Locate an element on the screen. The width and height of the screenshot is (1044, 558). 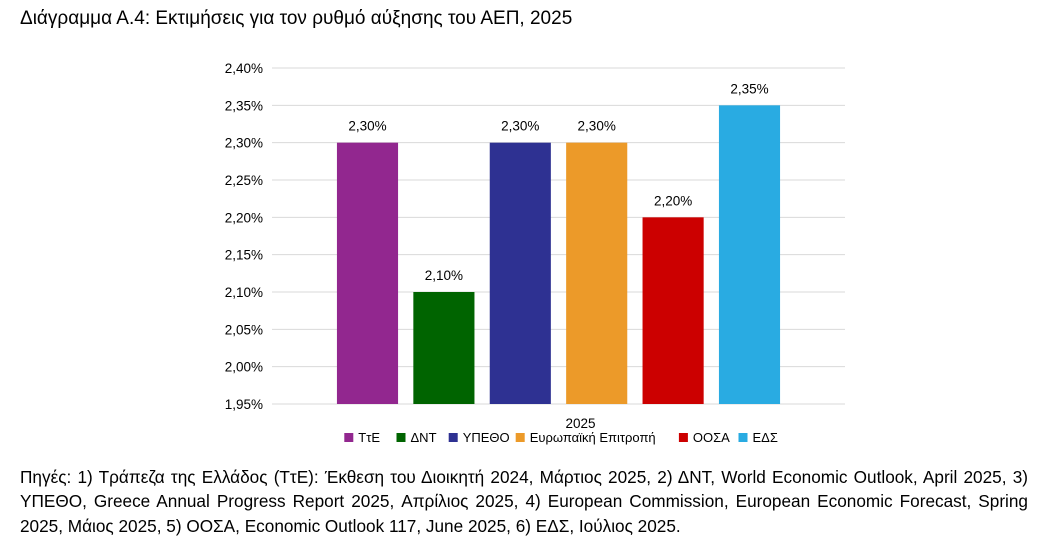
y-tick-label: 2,30% is located at coordinates (244, 143).